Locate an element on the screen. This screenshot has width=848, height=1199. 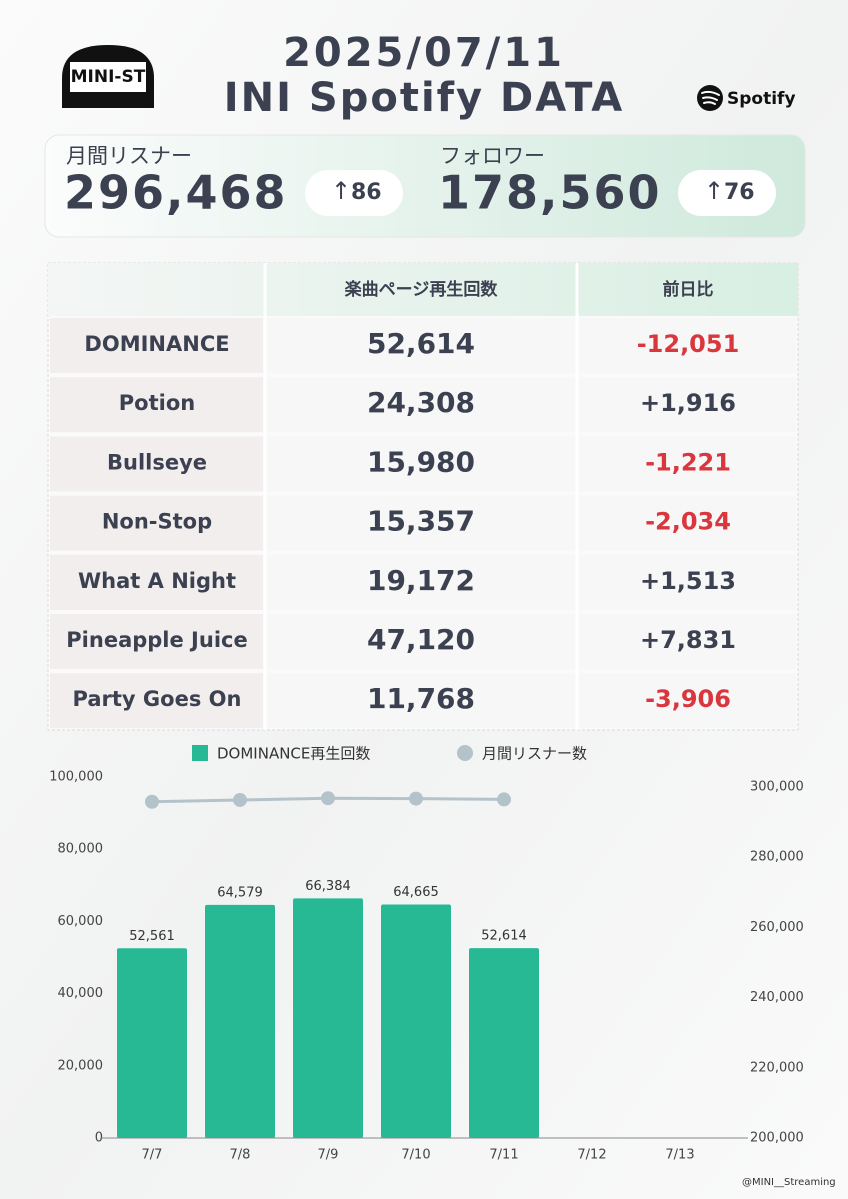
logo-text: MINI-ST is located at coordinates (108, 77).